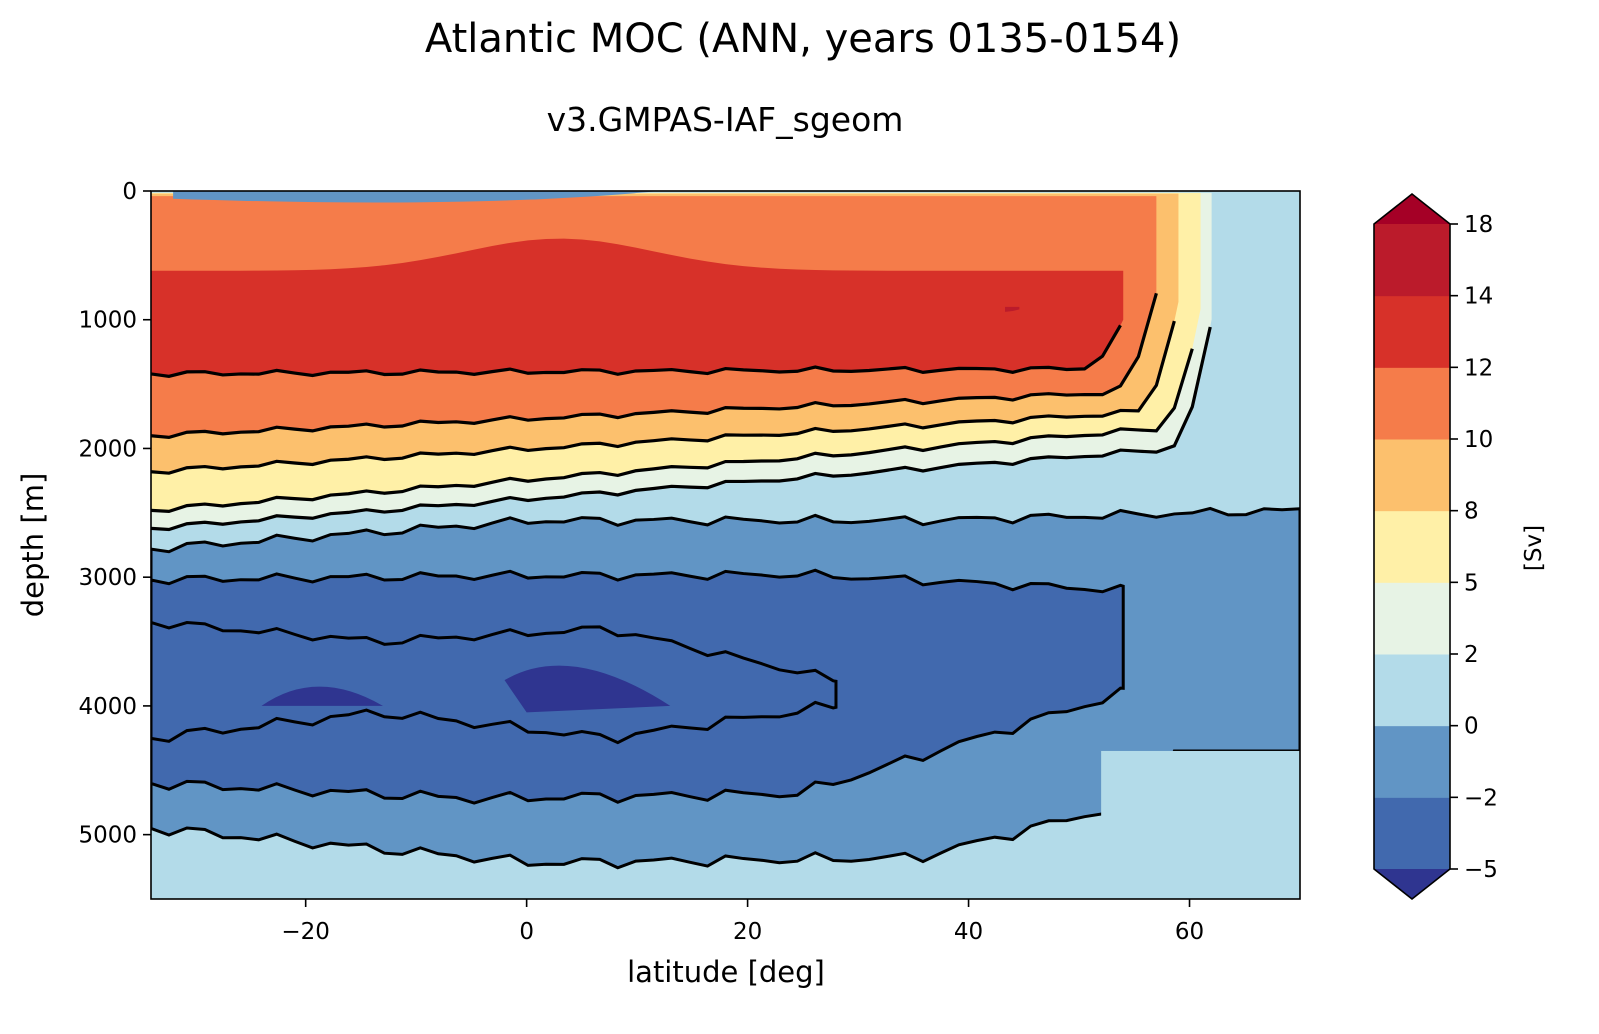  I want to click on y-tick-label: 0, so click(129, 192).